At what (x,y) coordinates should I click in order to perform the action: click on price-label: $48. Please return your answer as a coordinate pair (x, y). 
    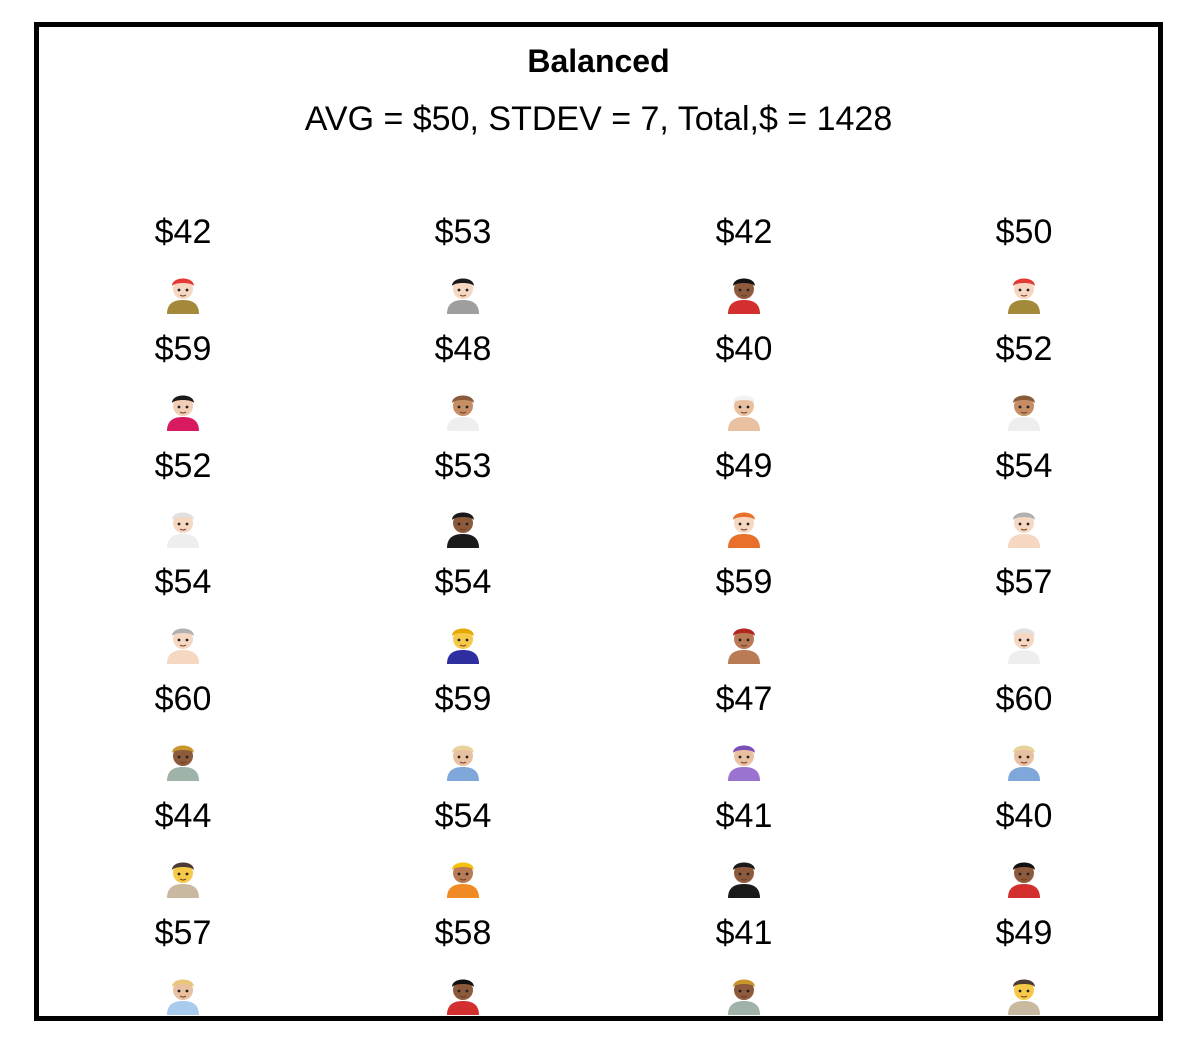
    Looking at the image, I should click on (463, 349).